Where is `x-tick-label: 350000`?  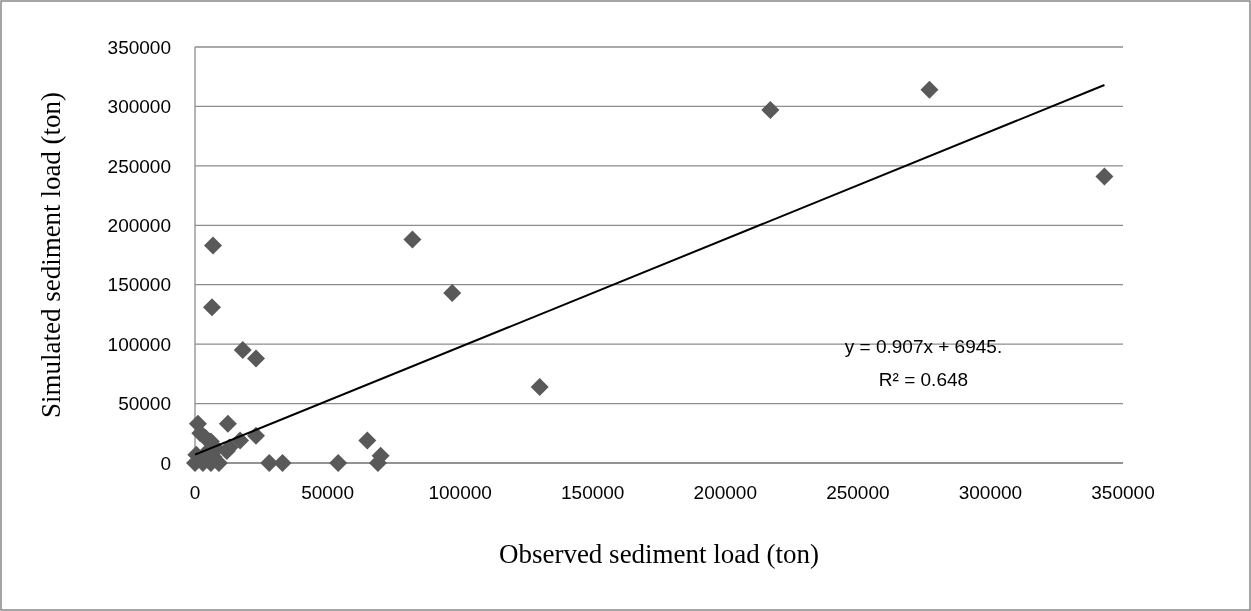
x-tick-label: 350000 is located at coordinates (1123, 492).